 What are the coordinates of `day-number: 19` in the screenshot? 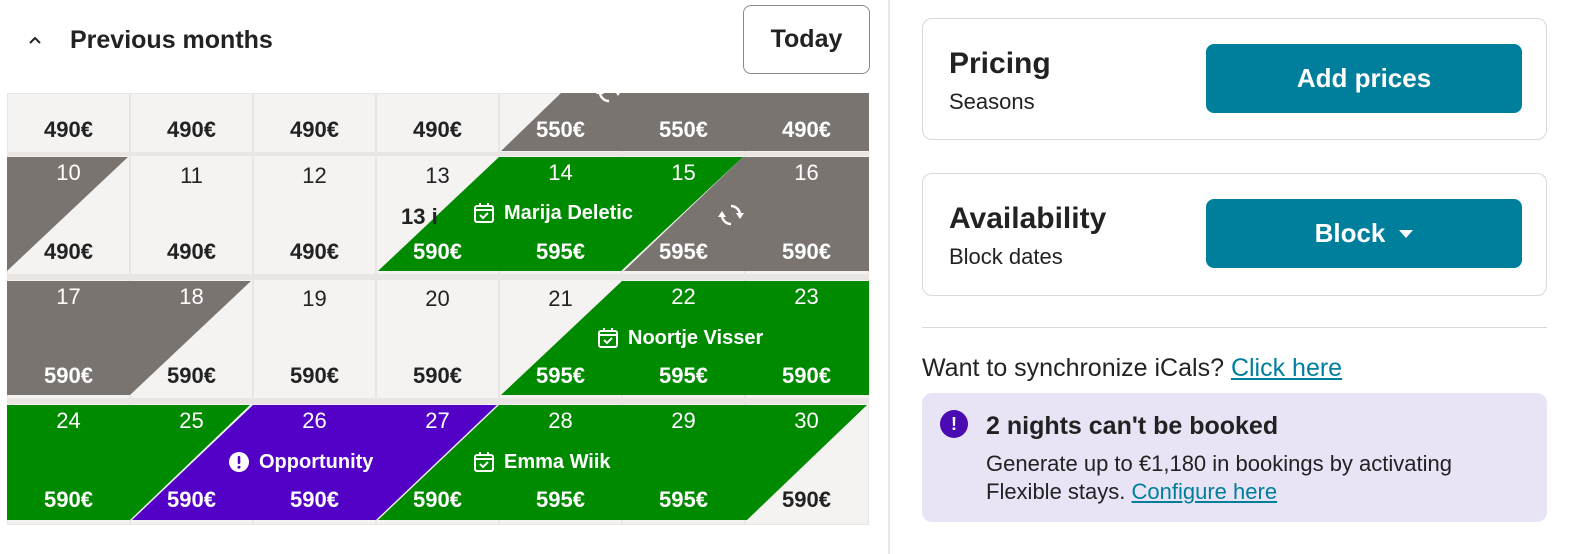 It's located at (314, 298).